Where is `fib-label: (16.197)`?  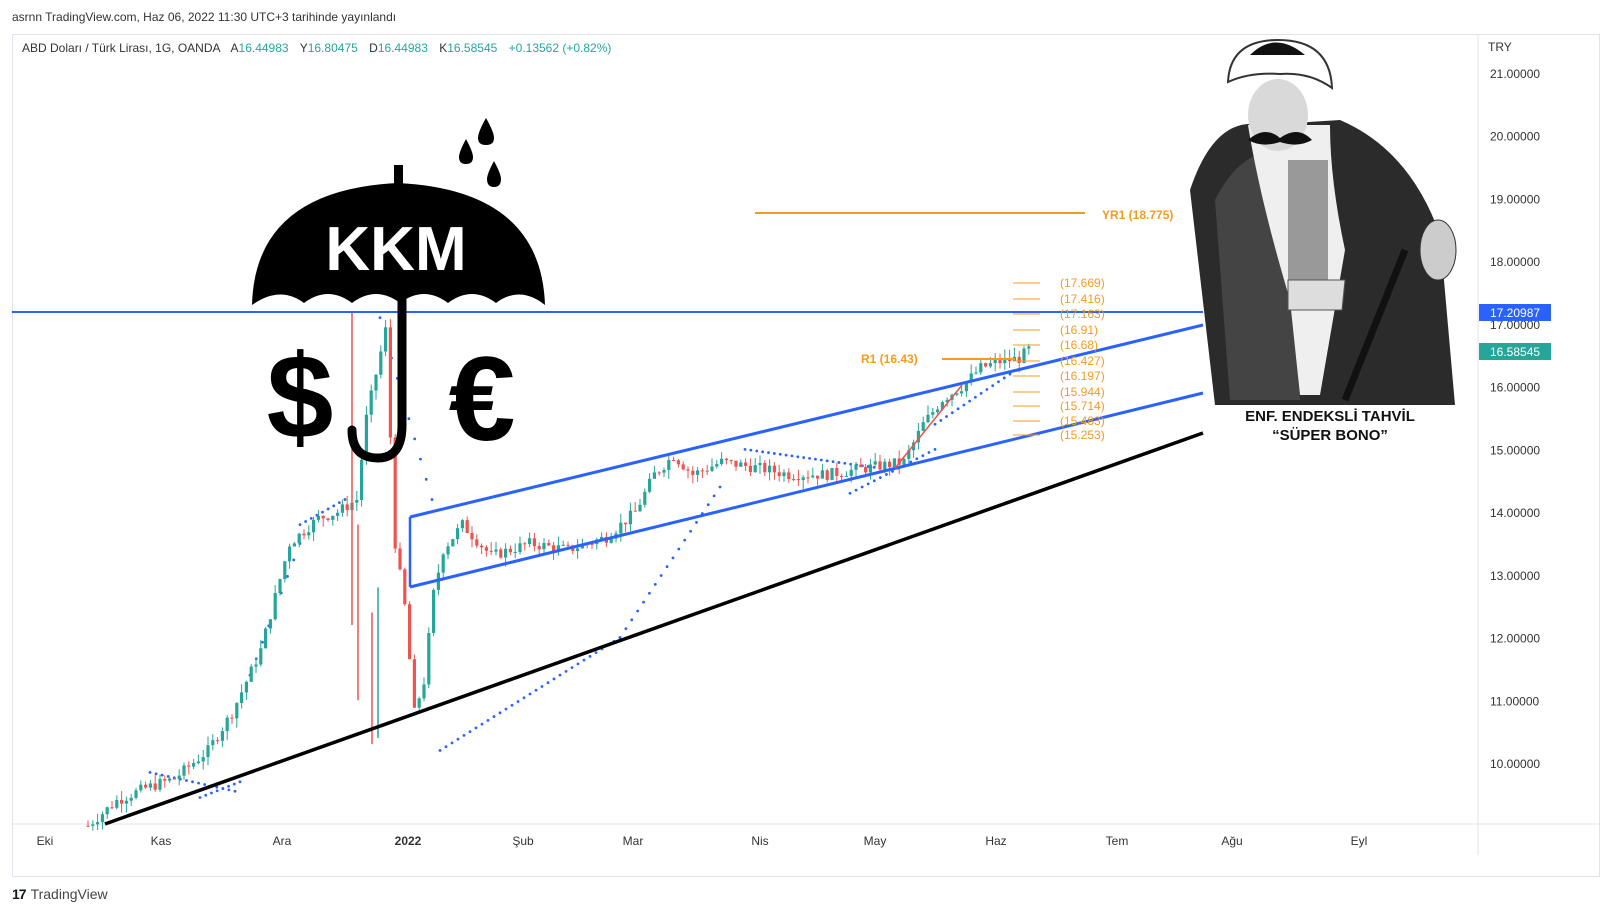 fib-label: (16.197) is located at coordinates (1082, 376).